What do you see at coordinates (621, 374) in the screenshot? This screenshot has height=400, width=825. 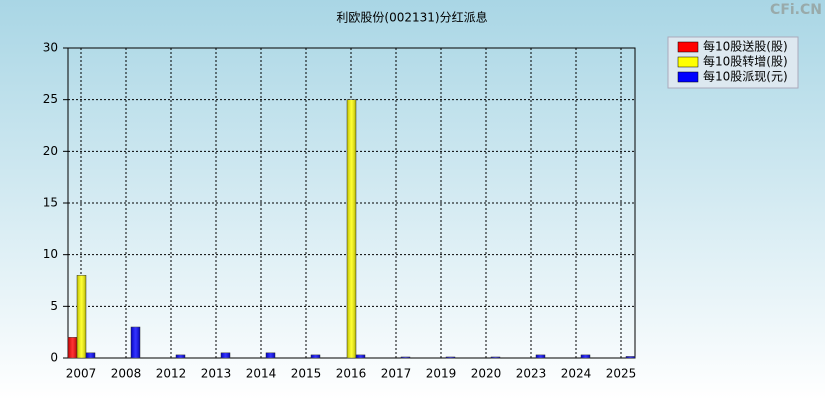 I see `x-tick-label: 2025` at bounding box center [621, 374].